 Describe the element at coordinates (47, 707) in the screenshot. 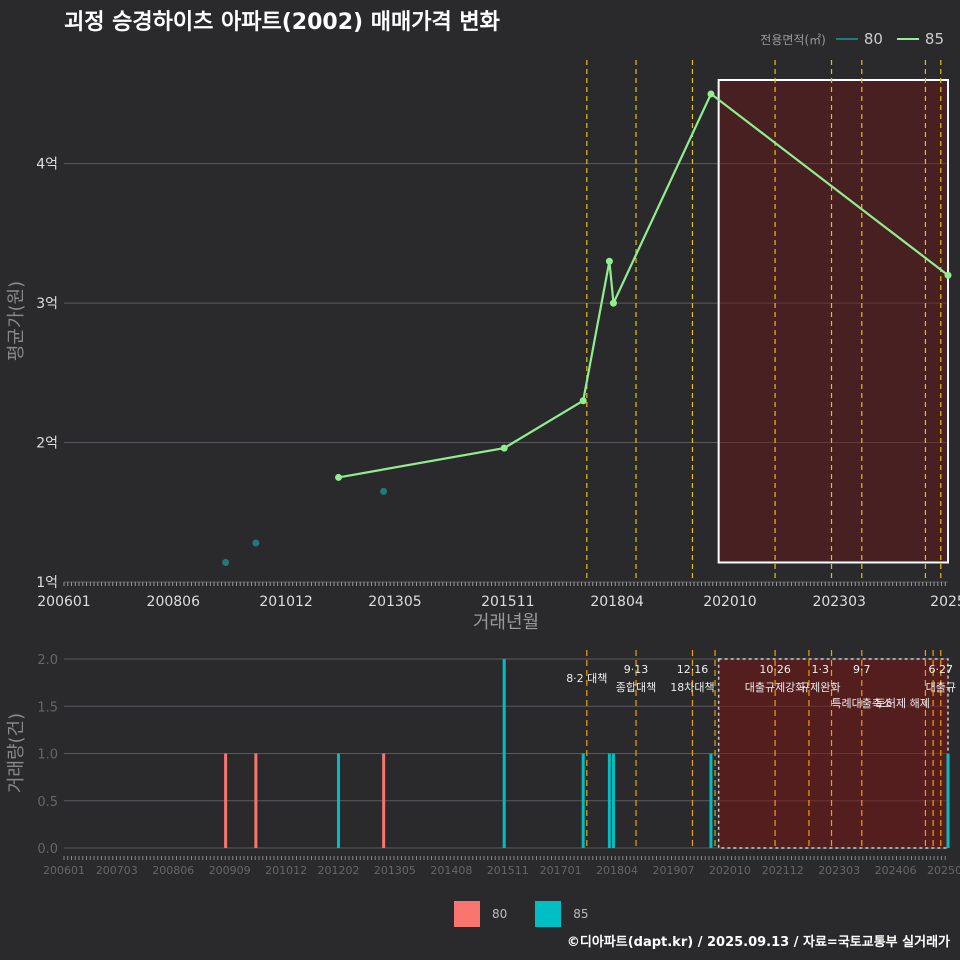

I see `y-tick-label: 1.5` at that location.